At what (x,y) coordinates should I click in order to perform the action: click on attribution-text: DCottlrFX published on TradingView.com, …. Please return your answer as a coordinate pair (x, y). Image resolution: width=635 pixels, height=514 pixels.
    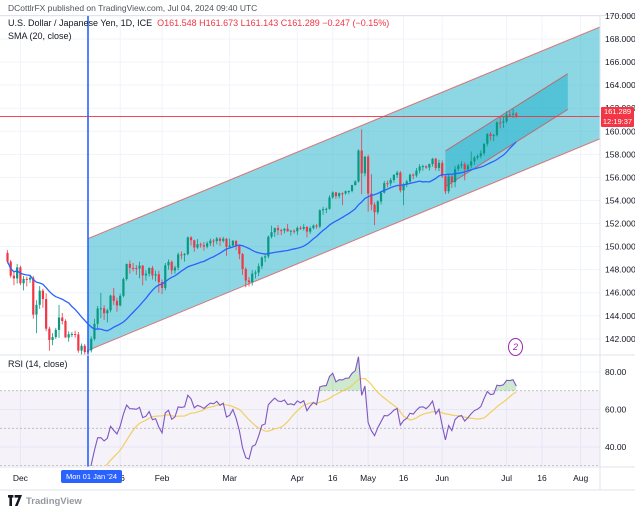
    Looking at the image, I should click on (133, 8).